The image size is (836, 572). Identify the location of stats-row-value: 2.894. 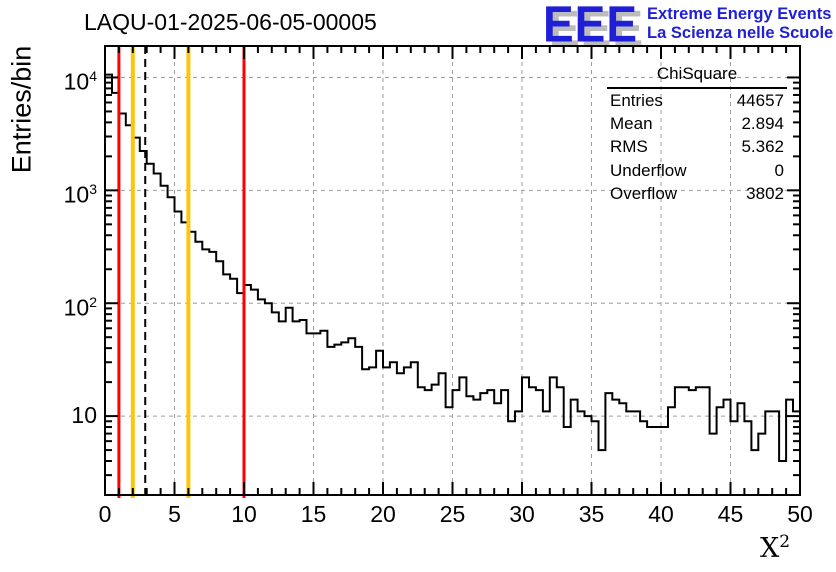
(762, 124).